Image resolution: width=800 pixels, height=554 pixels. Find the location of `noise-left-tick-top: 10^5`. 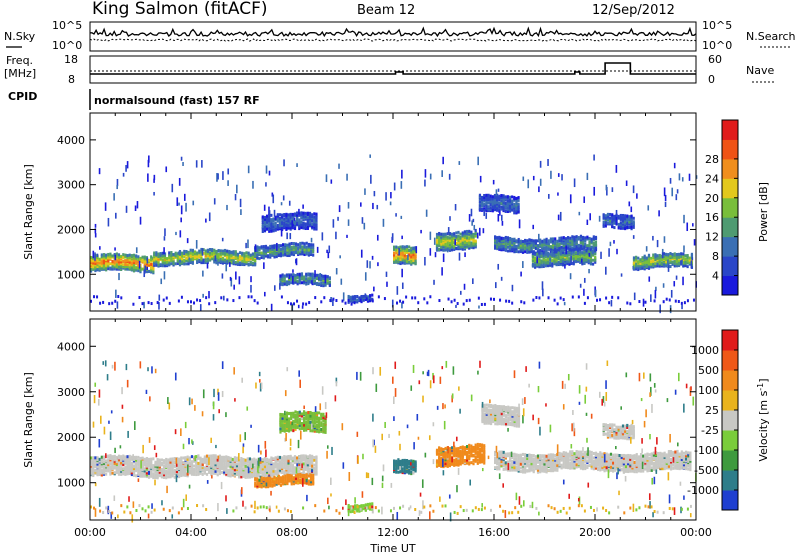

noise-left-tick-top: 10^5 is located at coordinates (67, 25).